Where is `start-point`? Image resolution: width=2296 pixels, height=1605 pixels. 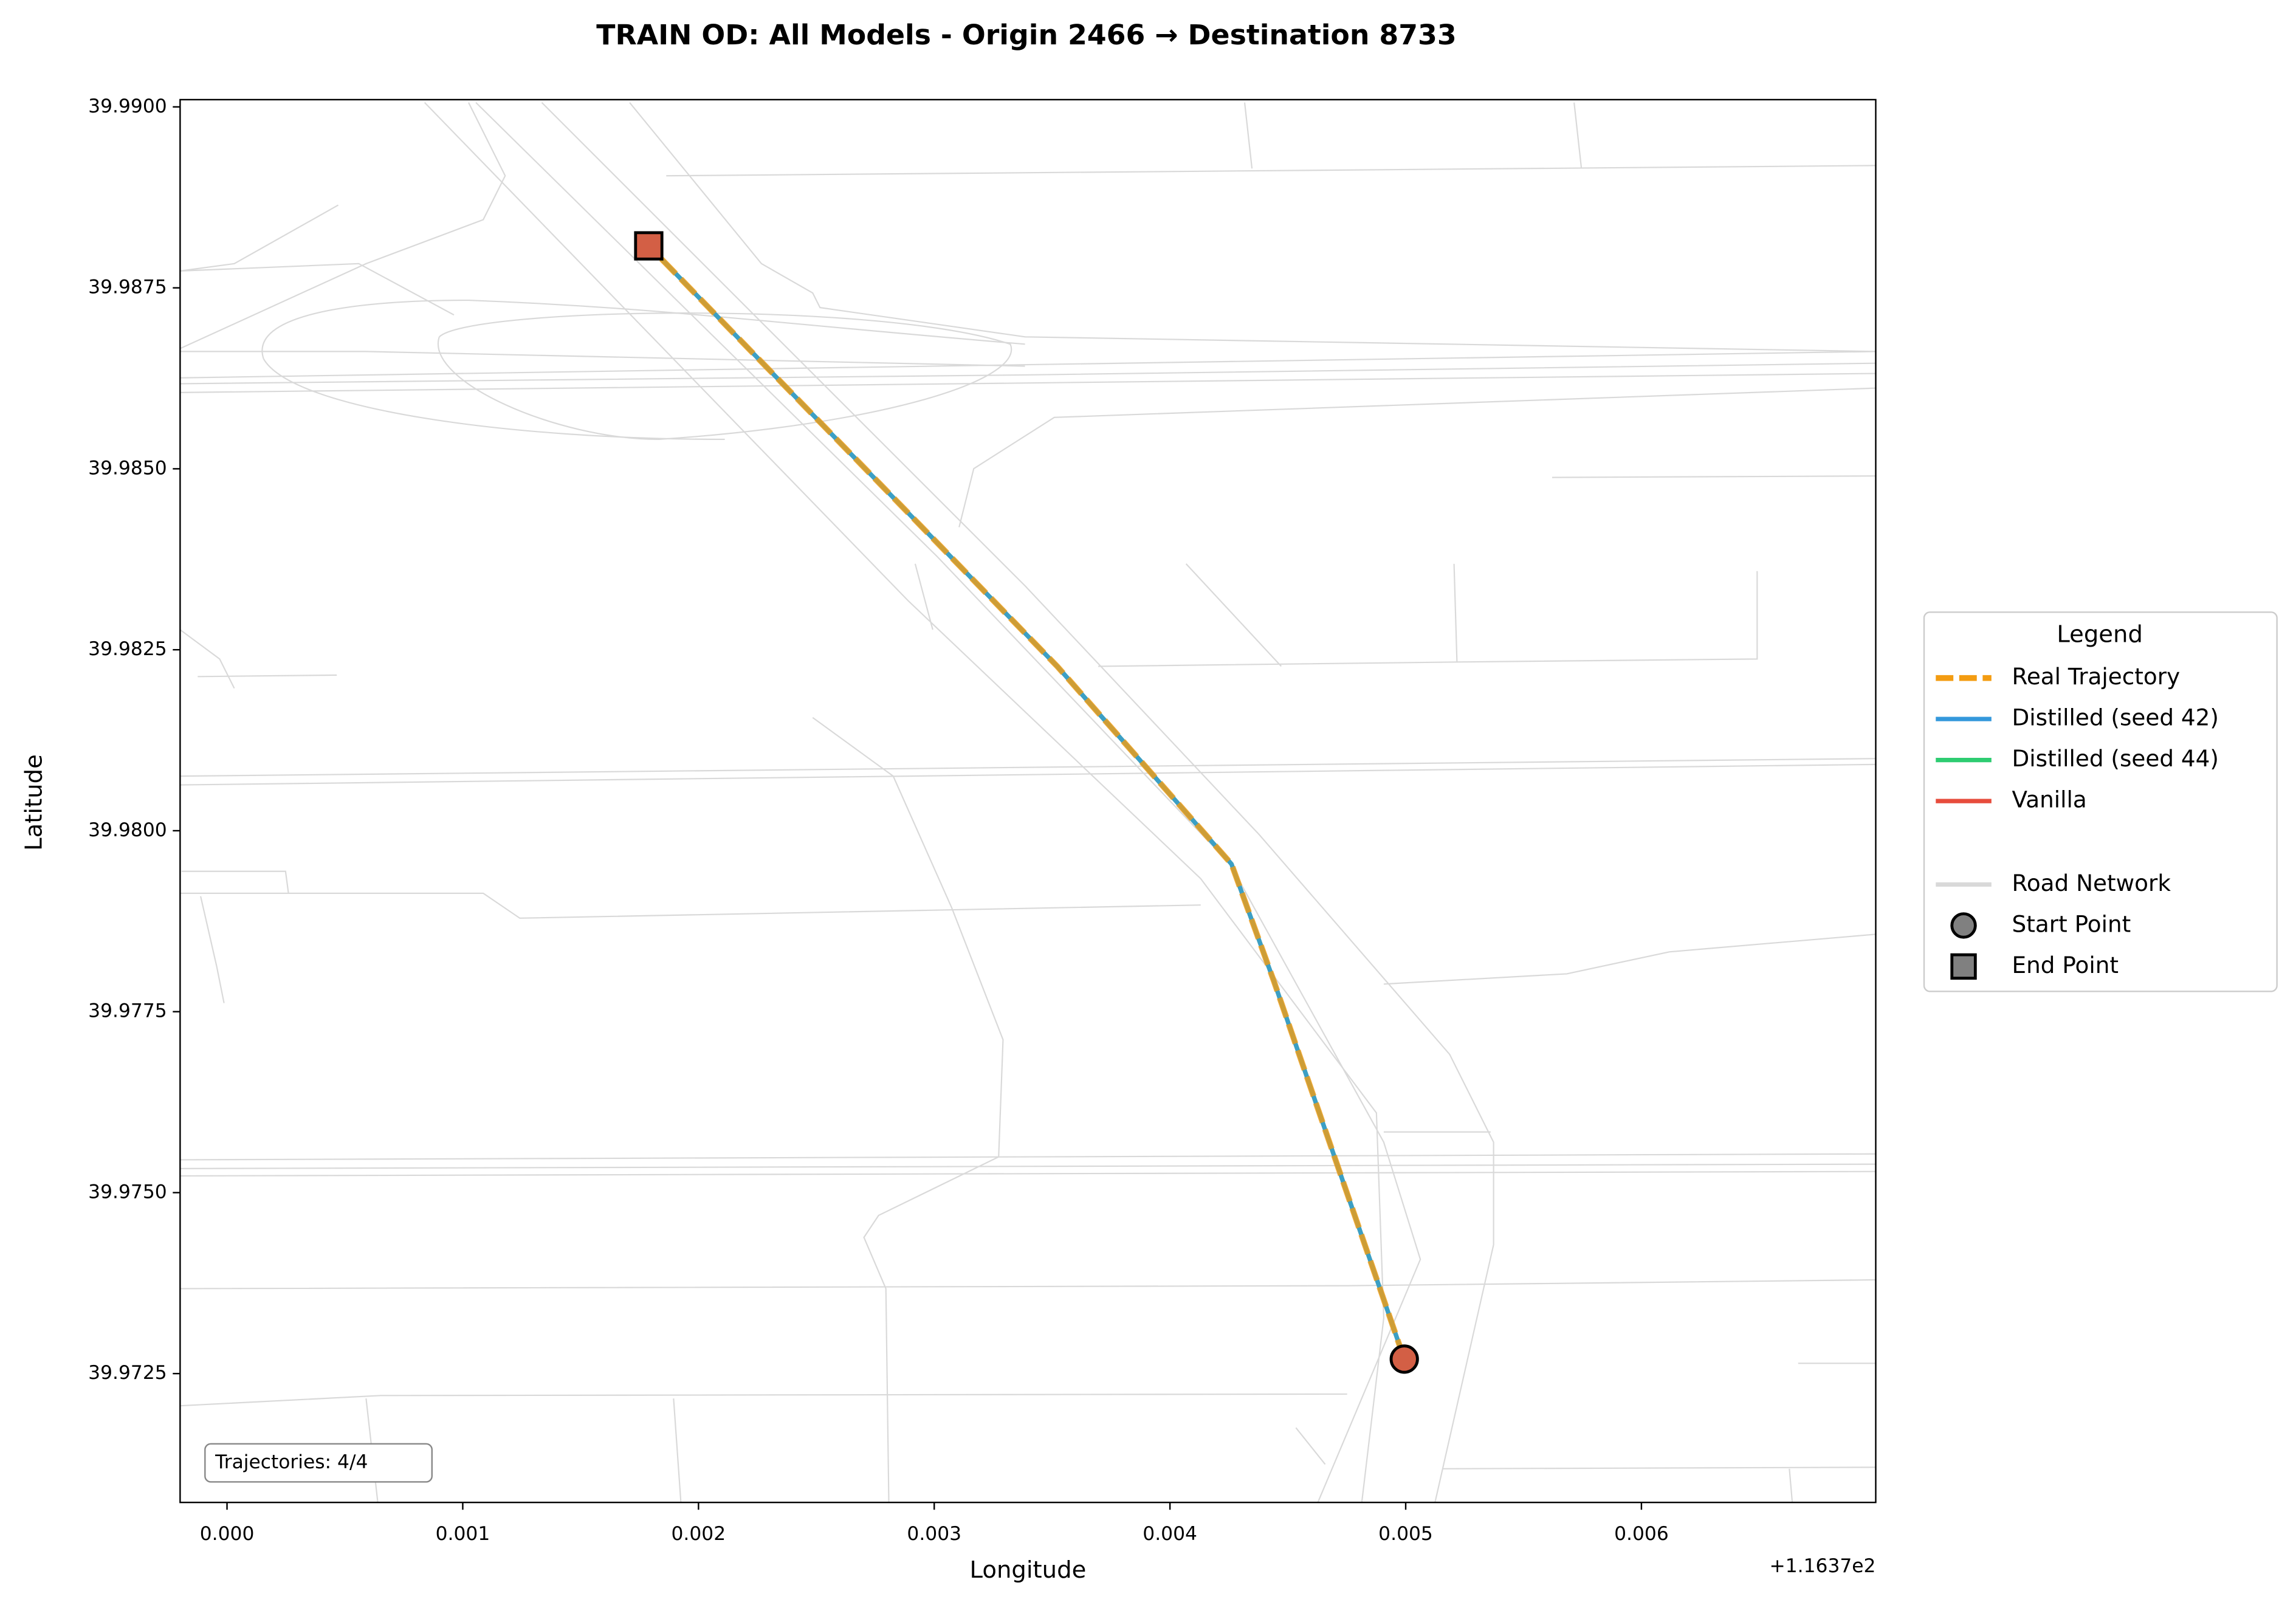 start-point is located at coordinates (1404, 1359).